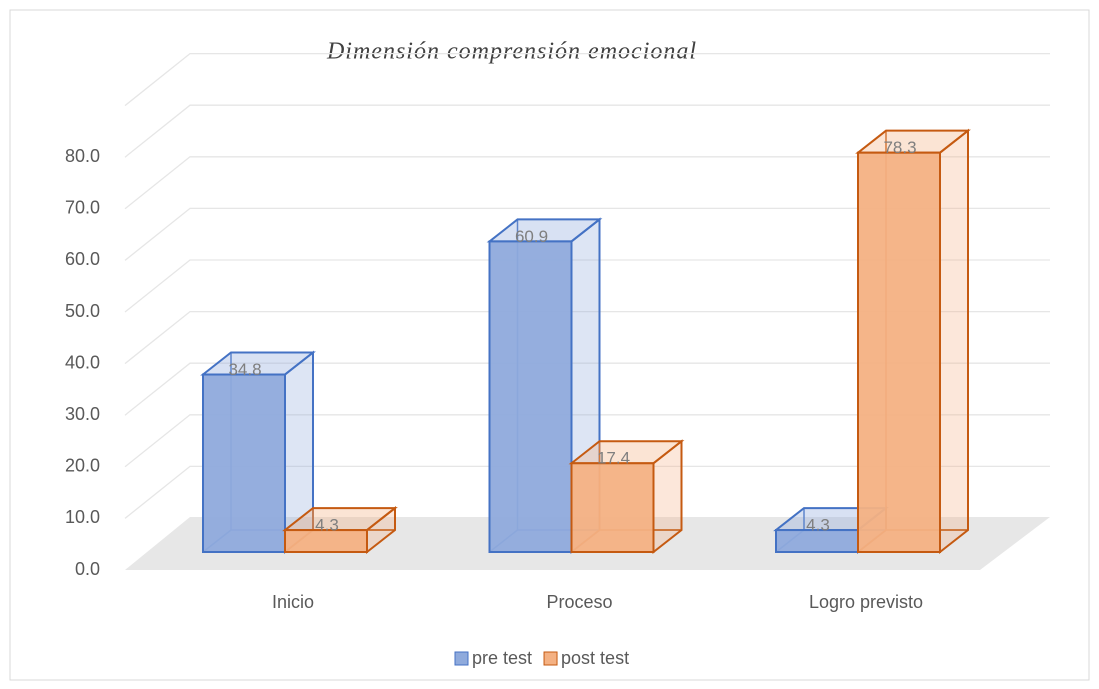  Describe the element at coordinates (595, 658) in the screenshot. I see `legend-label: post test` at that location.